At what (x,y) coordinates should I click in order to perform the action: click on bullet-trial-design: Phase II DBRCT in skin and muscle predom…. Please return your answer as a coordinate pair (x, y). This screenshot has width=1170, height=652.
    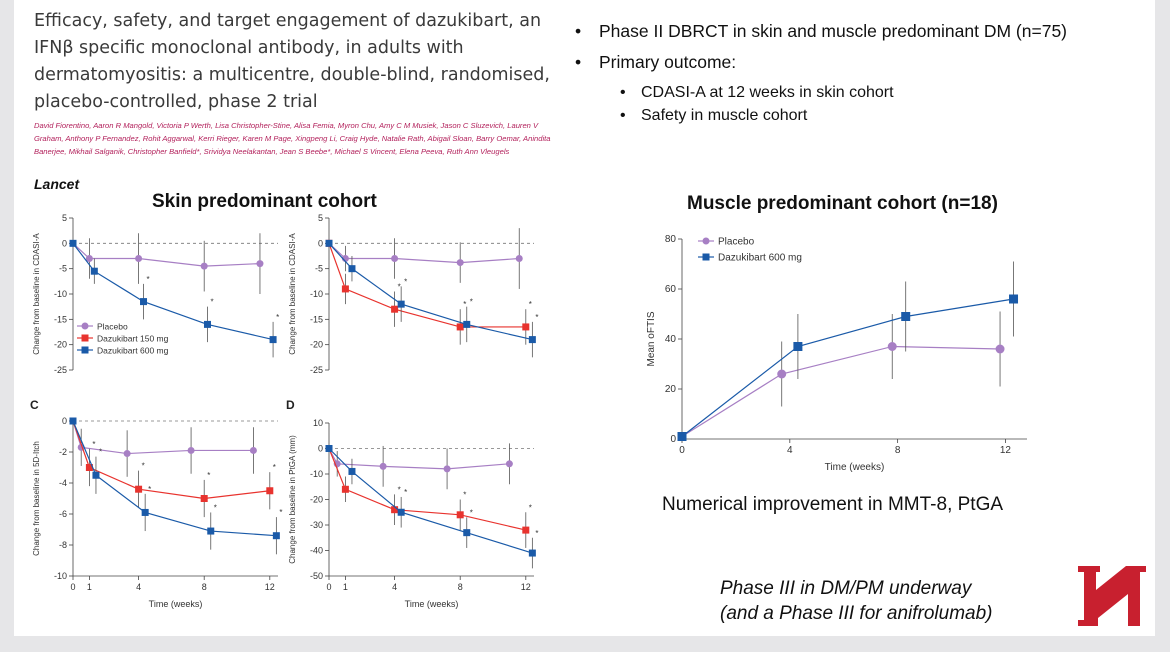
    Looking at the image, I should click on (835, 31).